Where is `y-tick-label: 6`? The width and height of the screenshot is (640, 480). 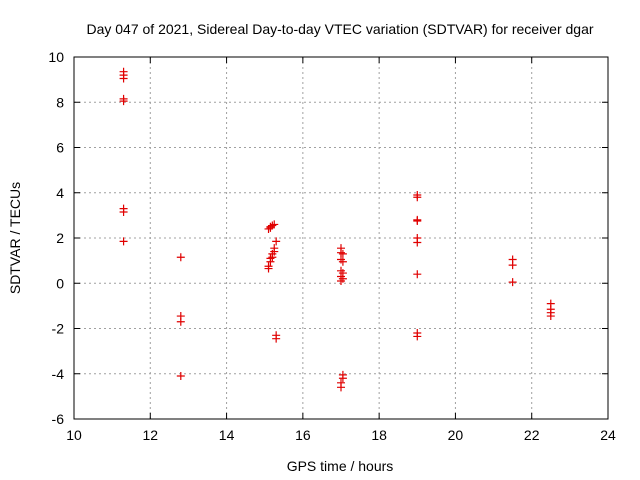 y-tick-label: 6 is located at coordinates (60, 148).